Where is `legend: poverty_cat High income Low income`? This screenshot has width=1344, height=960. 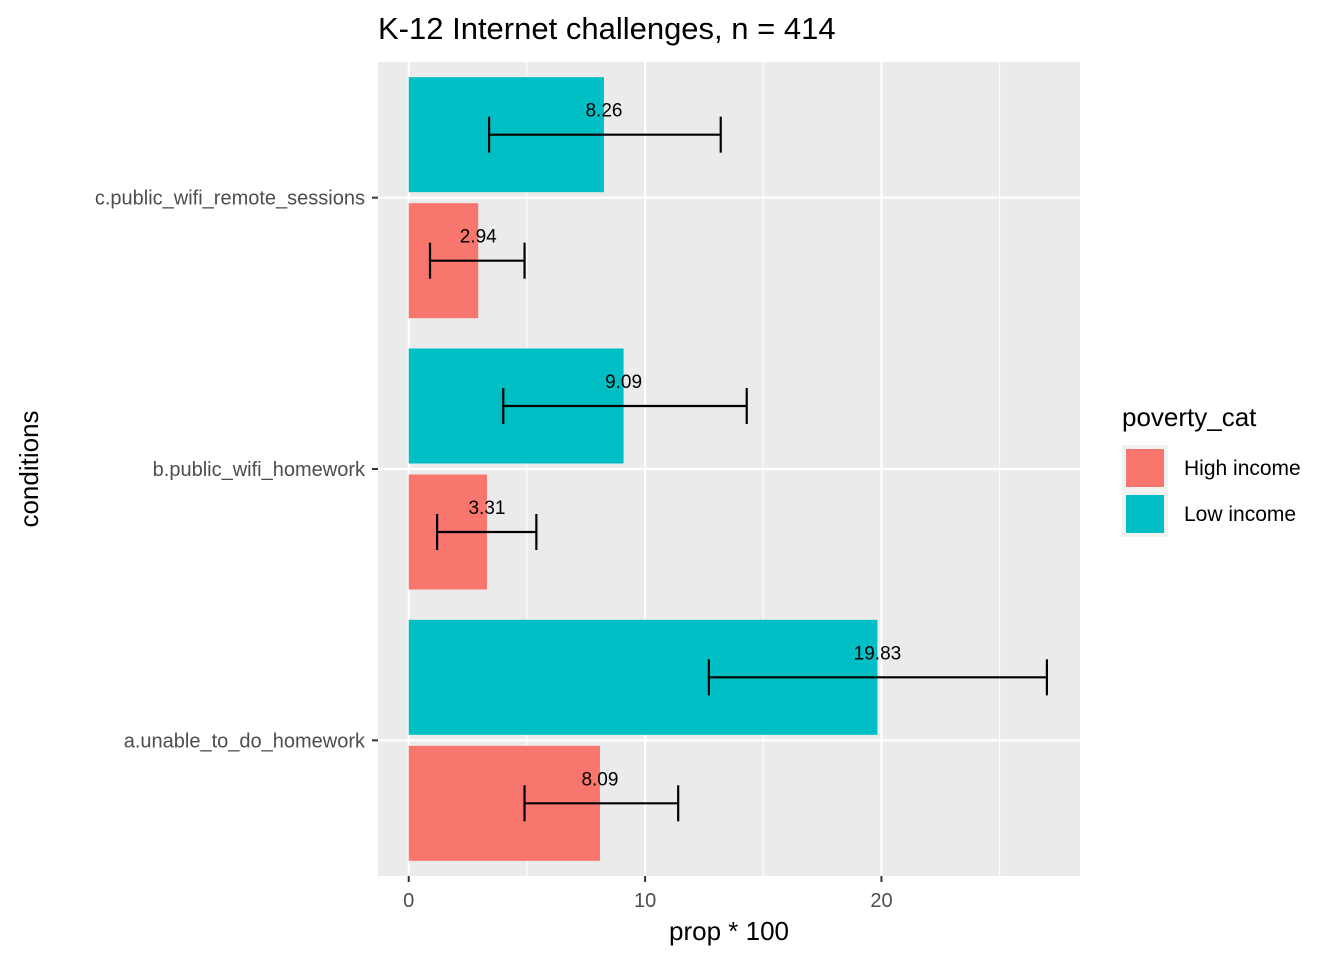 legend: poverty_cat High income Low income is located at coordinates (1211, 469).